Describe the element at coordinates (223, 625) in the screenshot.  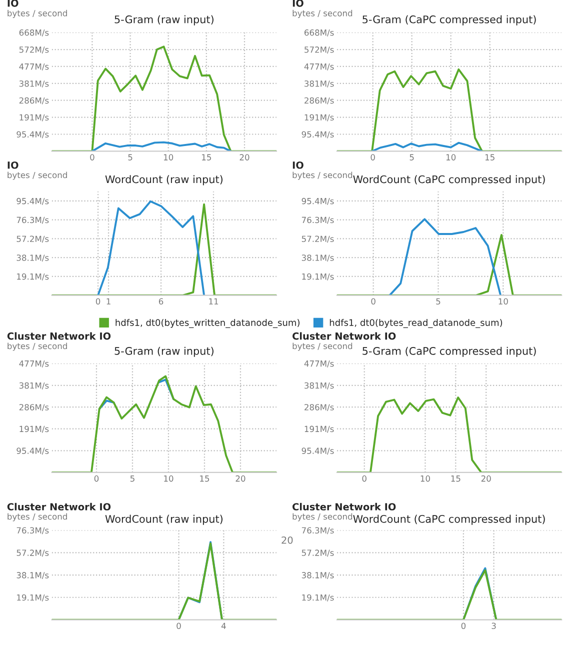
I see `x-tick-label: 4` at that location.